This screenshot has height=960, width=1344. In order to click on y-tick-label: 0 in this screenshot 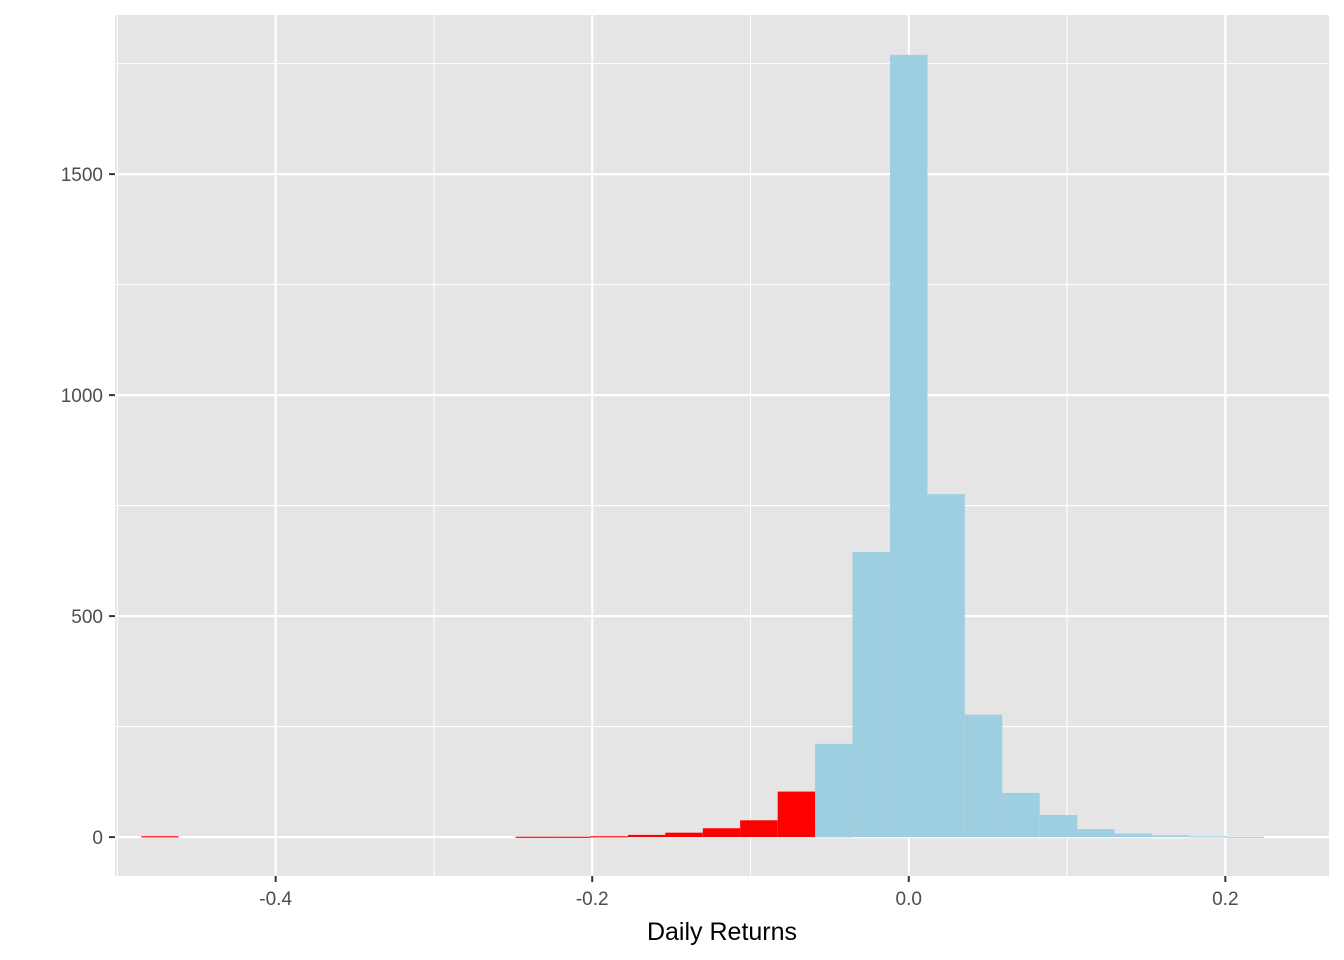, I will do `click(97, 838)`.